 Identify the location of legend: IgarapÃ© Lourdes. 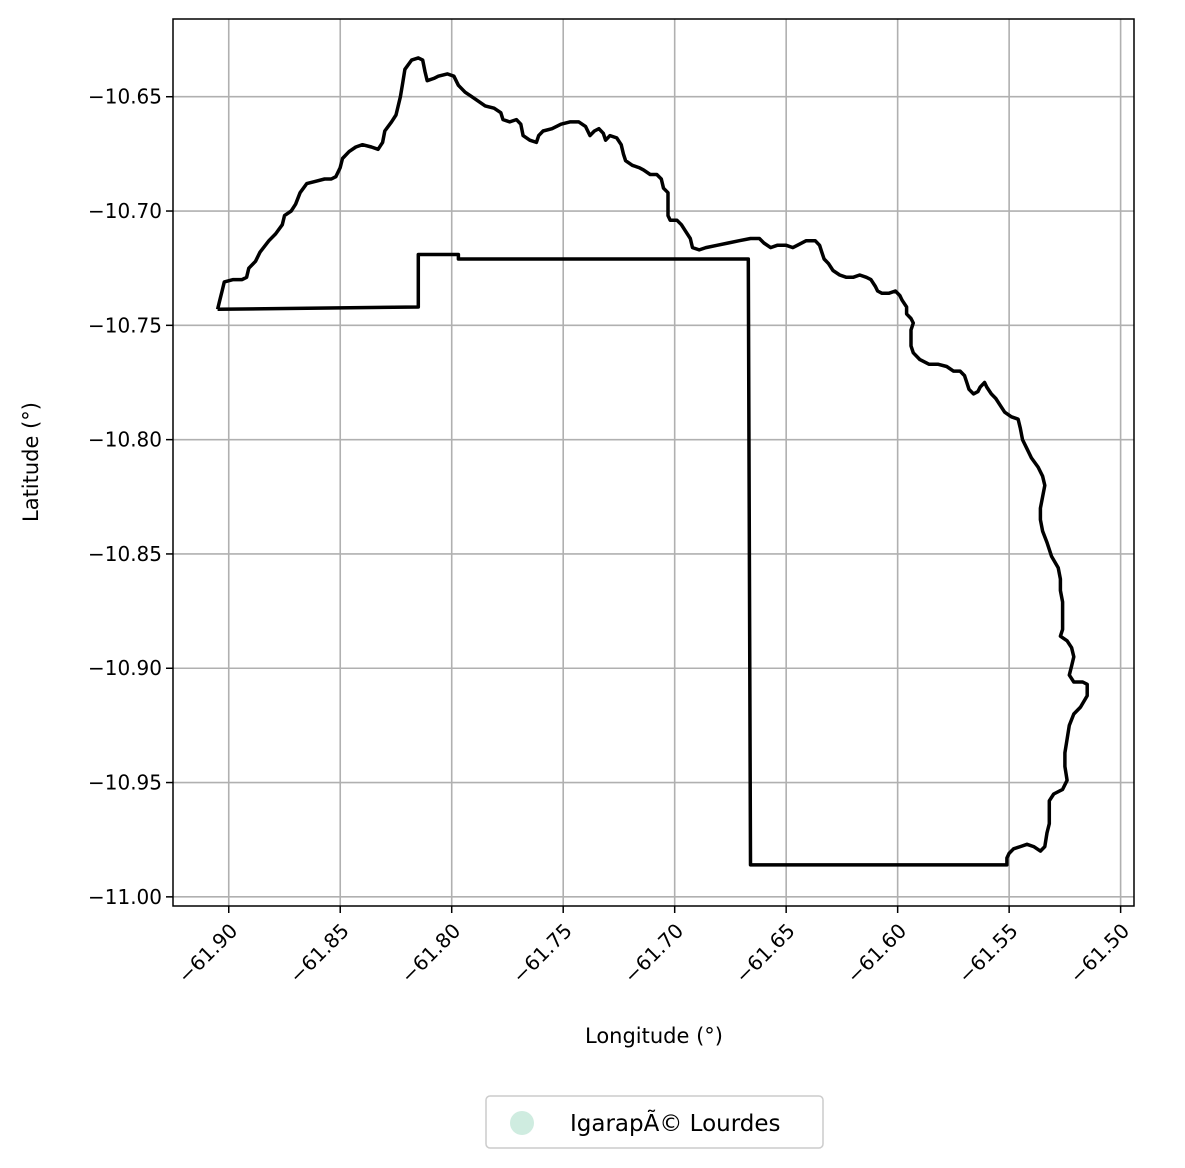
(654, 1122).